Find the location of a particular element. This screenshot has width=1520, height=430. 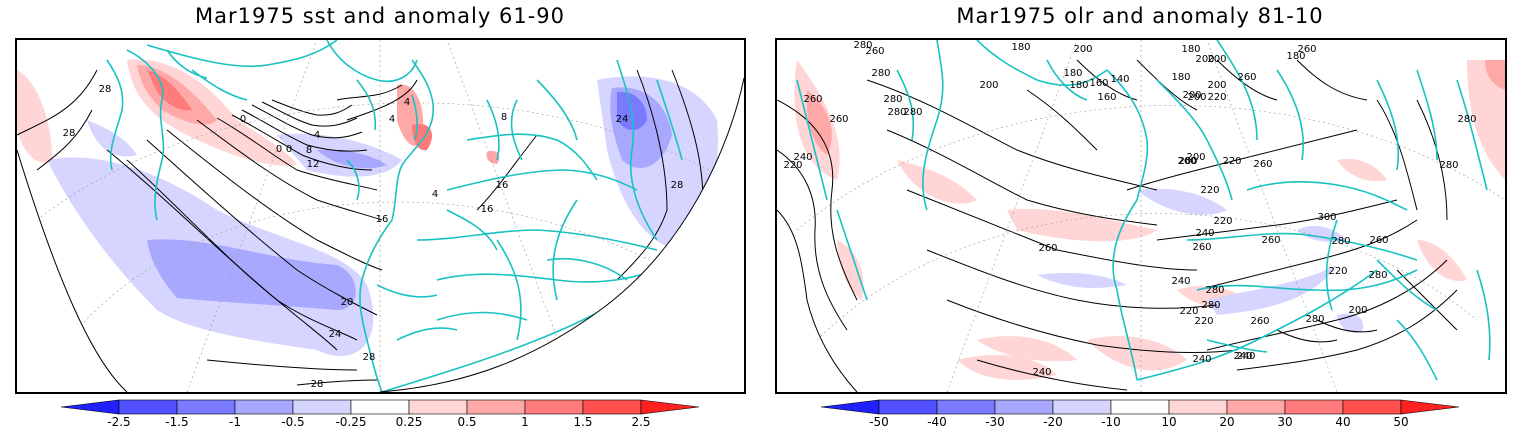

left-colorbar-tick-label: 0.5 is located at coordinates (466, 421).